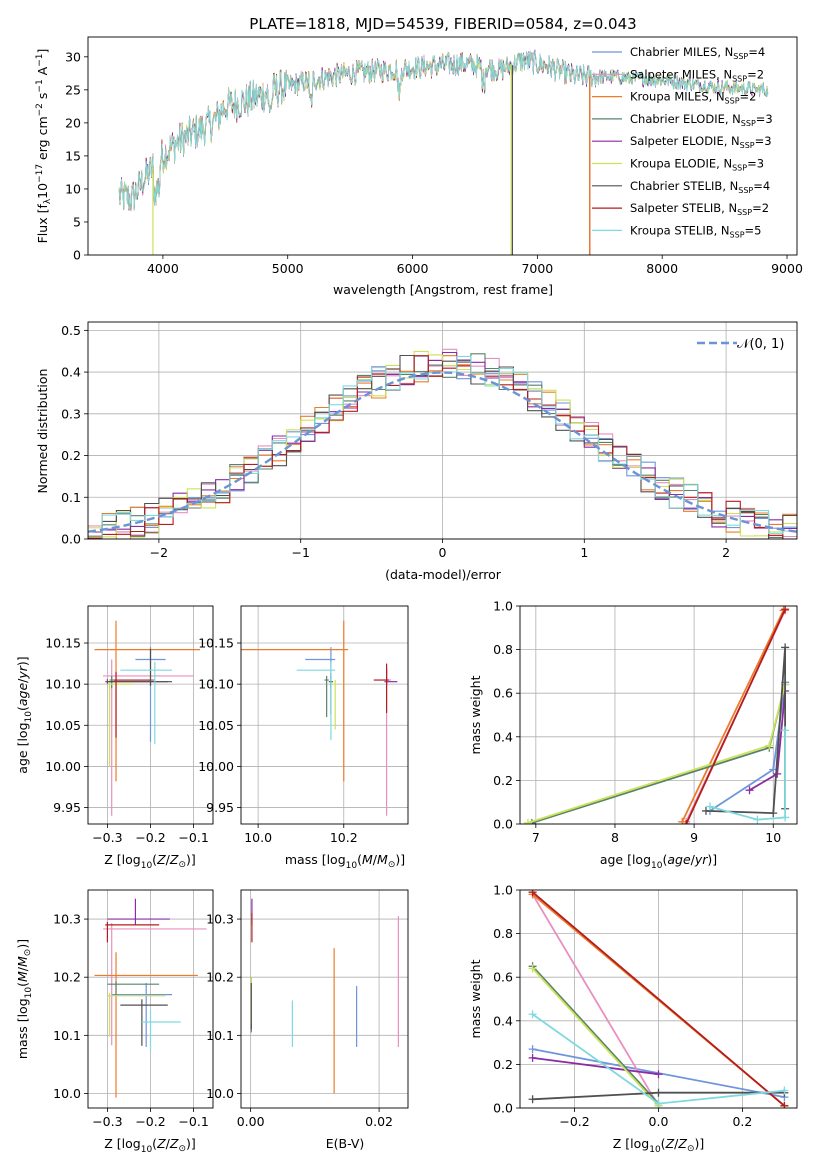 The height and width of the screenshot is (1170, 819). I want to click on legend-name: Salpeter MILES, N, so click(681, 74).